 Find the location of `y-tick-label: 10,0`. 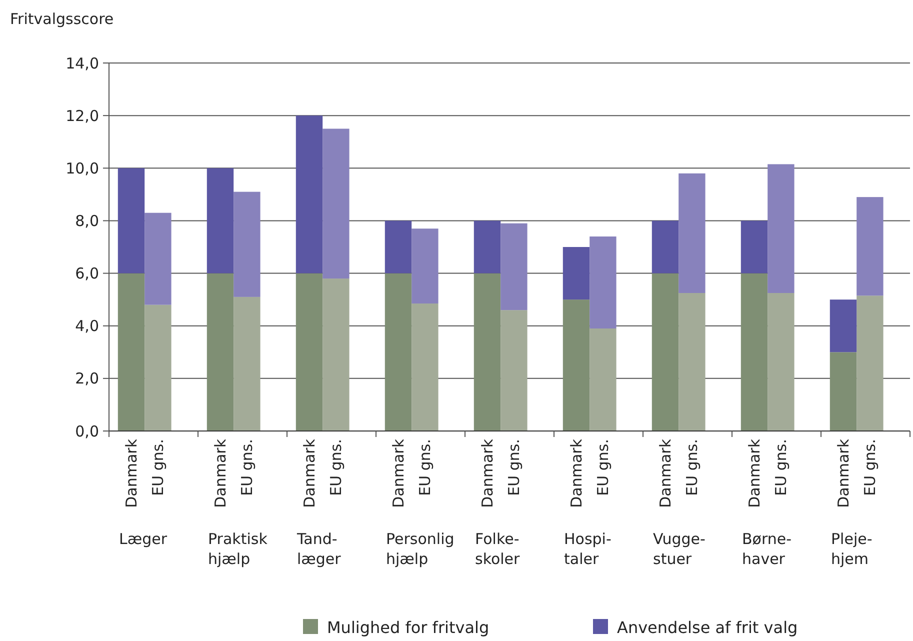

y-tick-label: 10,0 is located at coordinates (82, 168).